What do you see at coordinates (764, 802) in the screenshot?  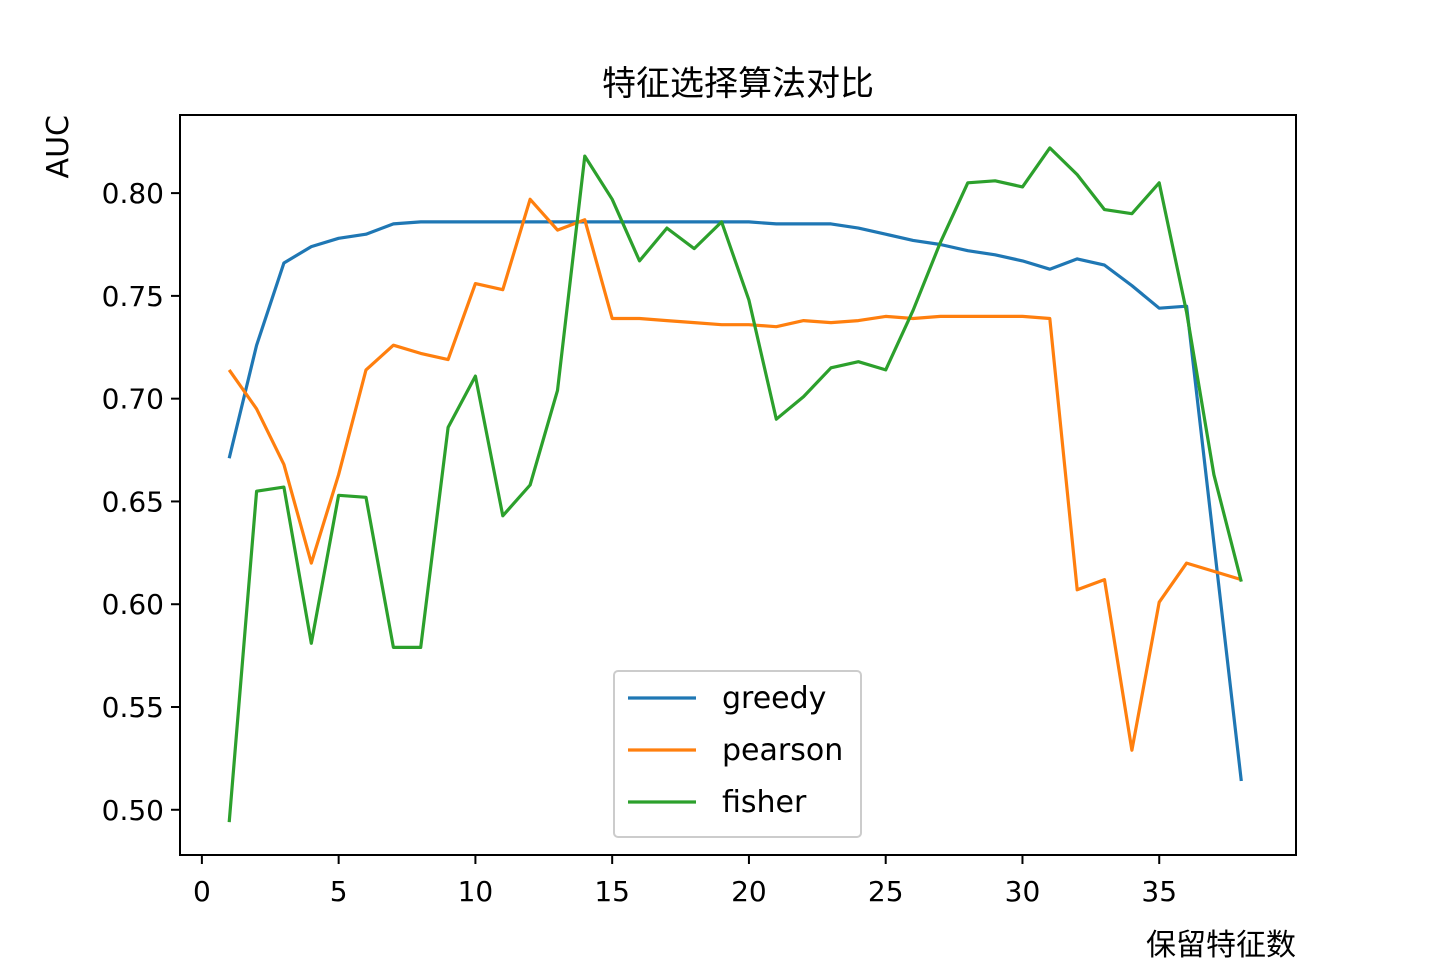 I see `legend-label-fisher: fisher` at bounding box center [764, 802].